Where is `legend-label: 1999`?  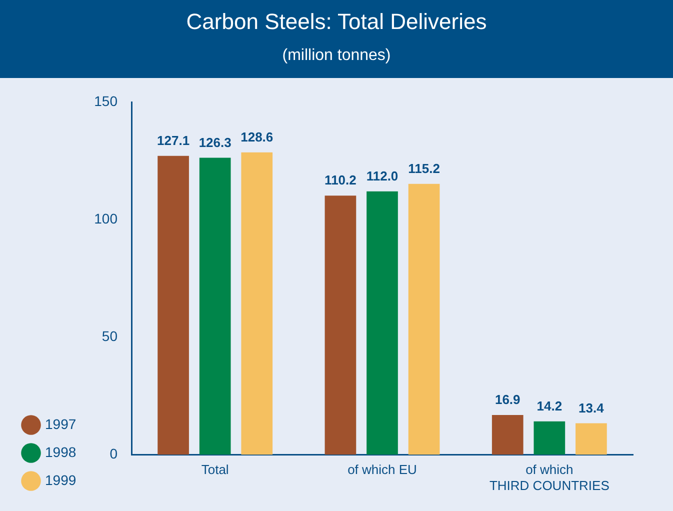 legend-label: 1999 is located at coordinates (60, 480).